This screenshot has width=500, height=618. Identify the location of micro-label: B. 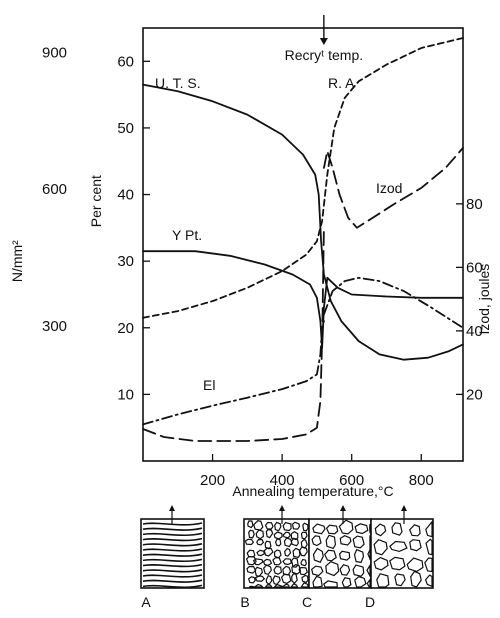
(244, 602).